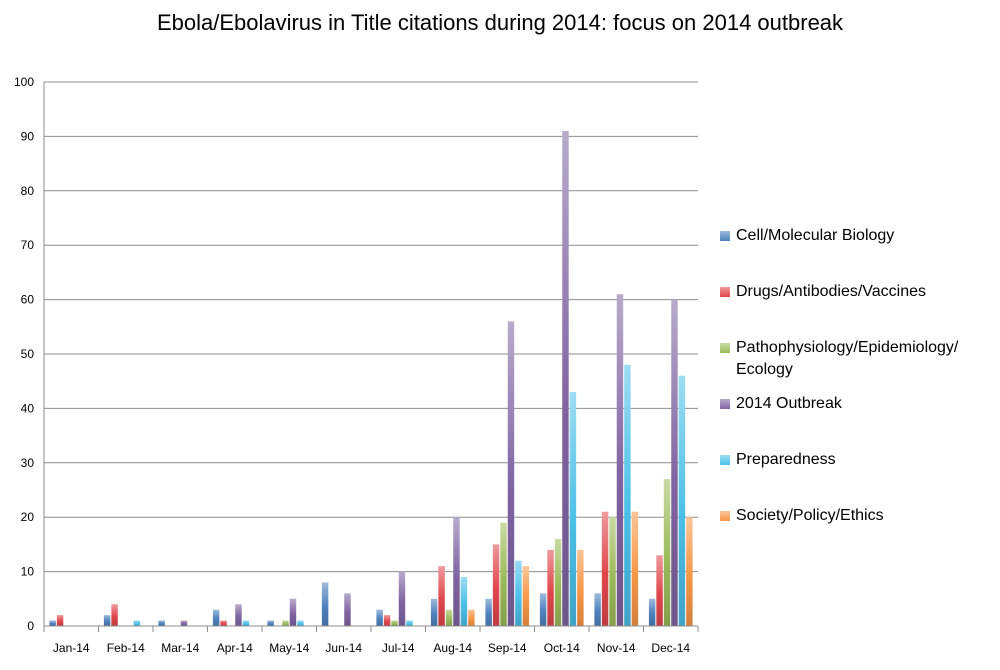 This screenshot has width=1000, height=670. I want to click on legend-label: Drugs/Antibodies/Vaccines, so click(831, 291).